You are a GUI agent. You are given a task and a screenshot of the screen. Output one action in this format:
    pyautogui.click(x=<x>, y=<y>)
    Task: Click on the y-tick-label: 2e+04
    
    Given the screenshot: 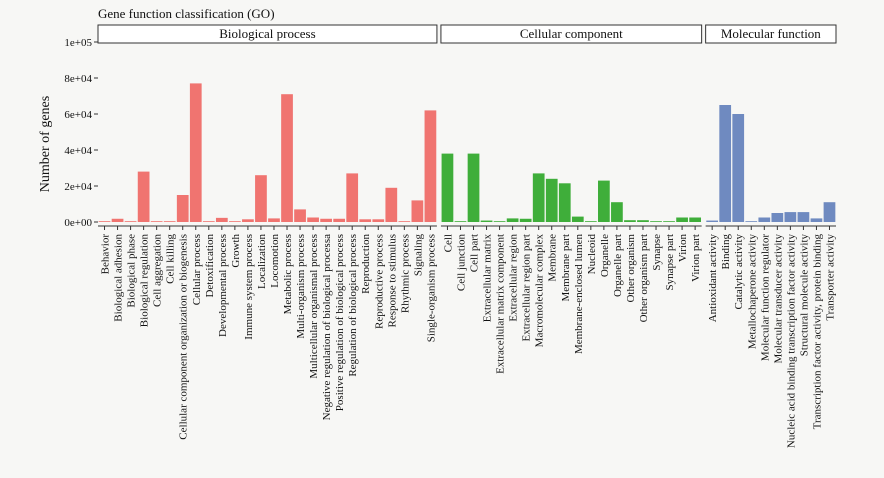 What is the action you would take?
    pyautogui.click(x=78, y=187)
    